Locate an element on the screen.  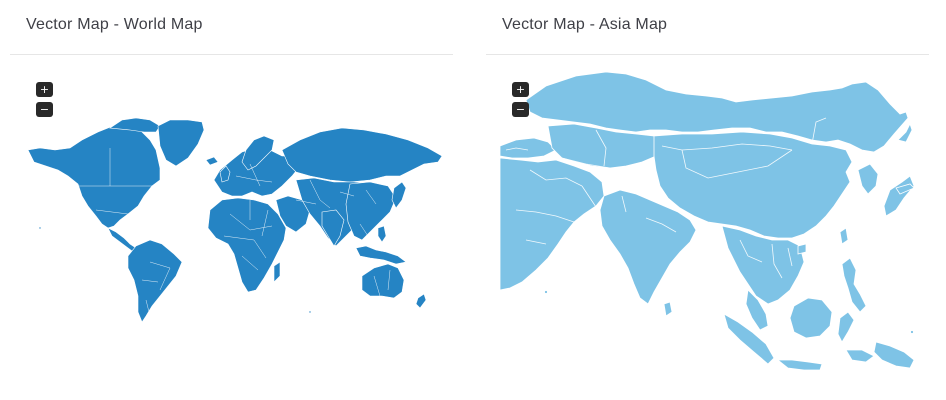
southeast-asia-islands-region is located at coordinates (381, 255).